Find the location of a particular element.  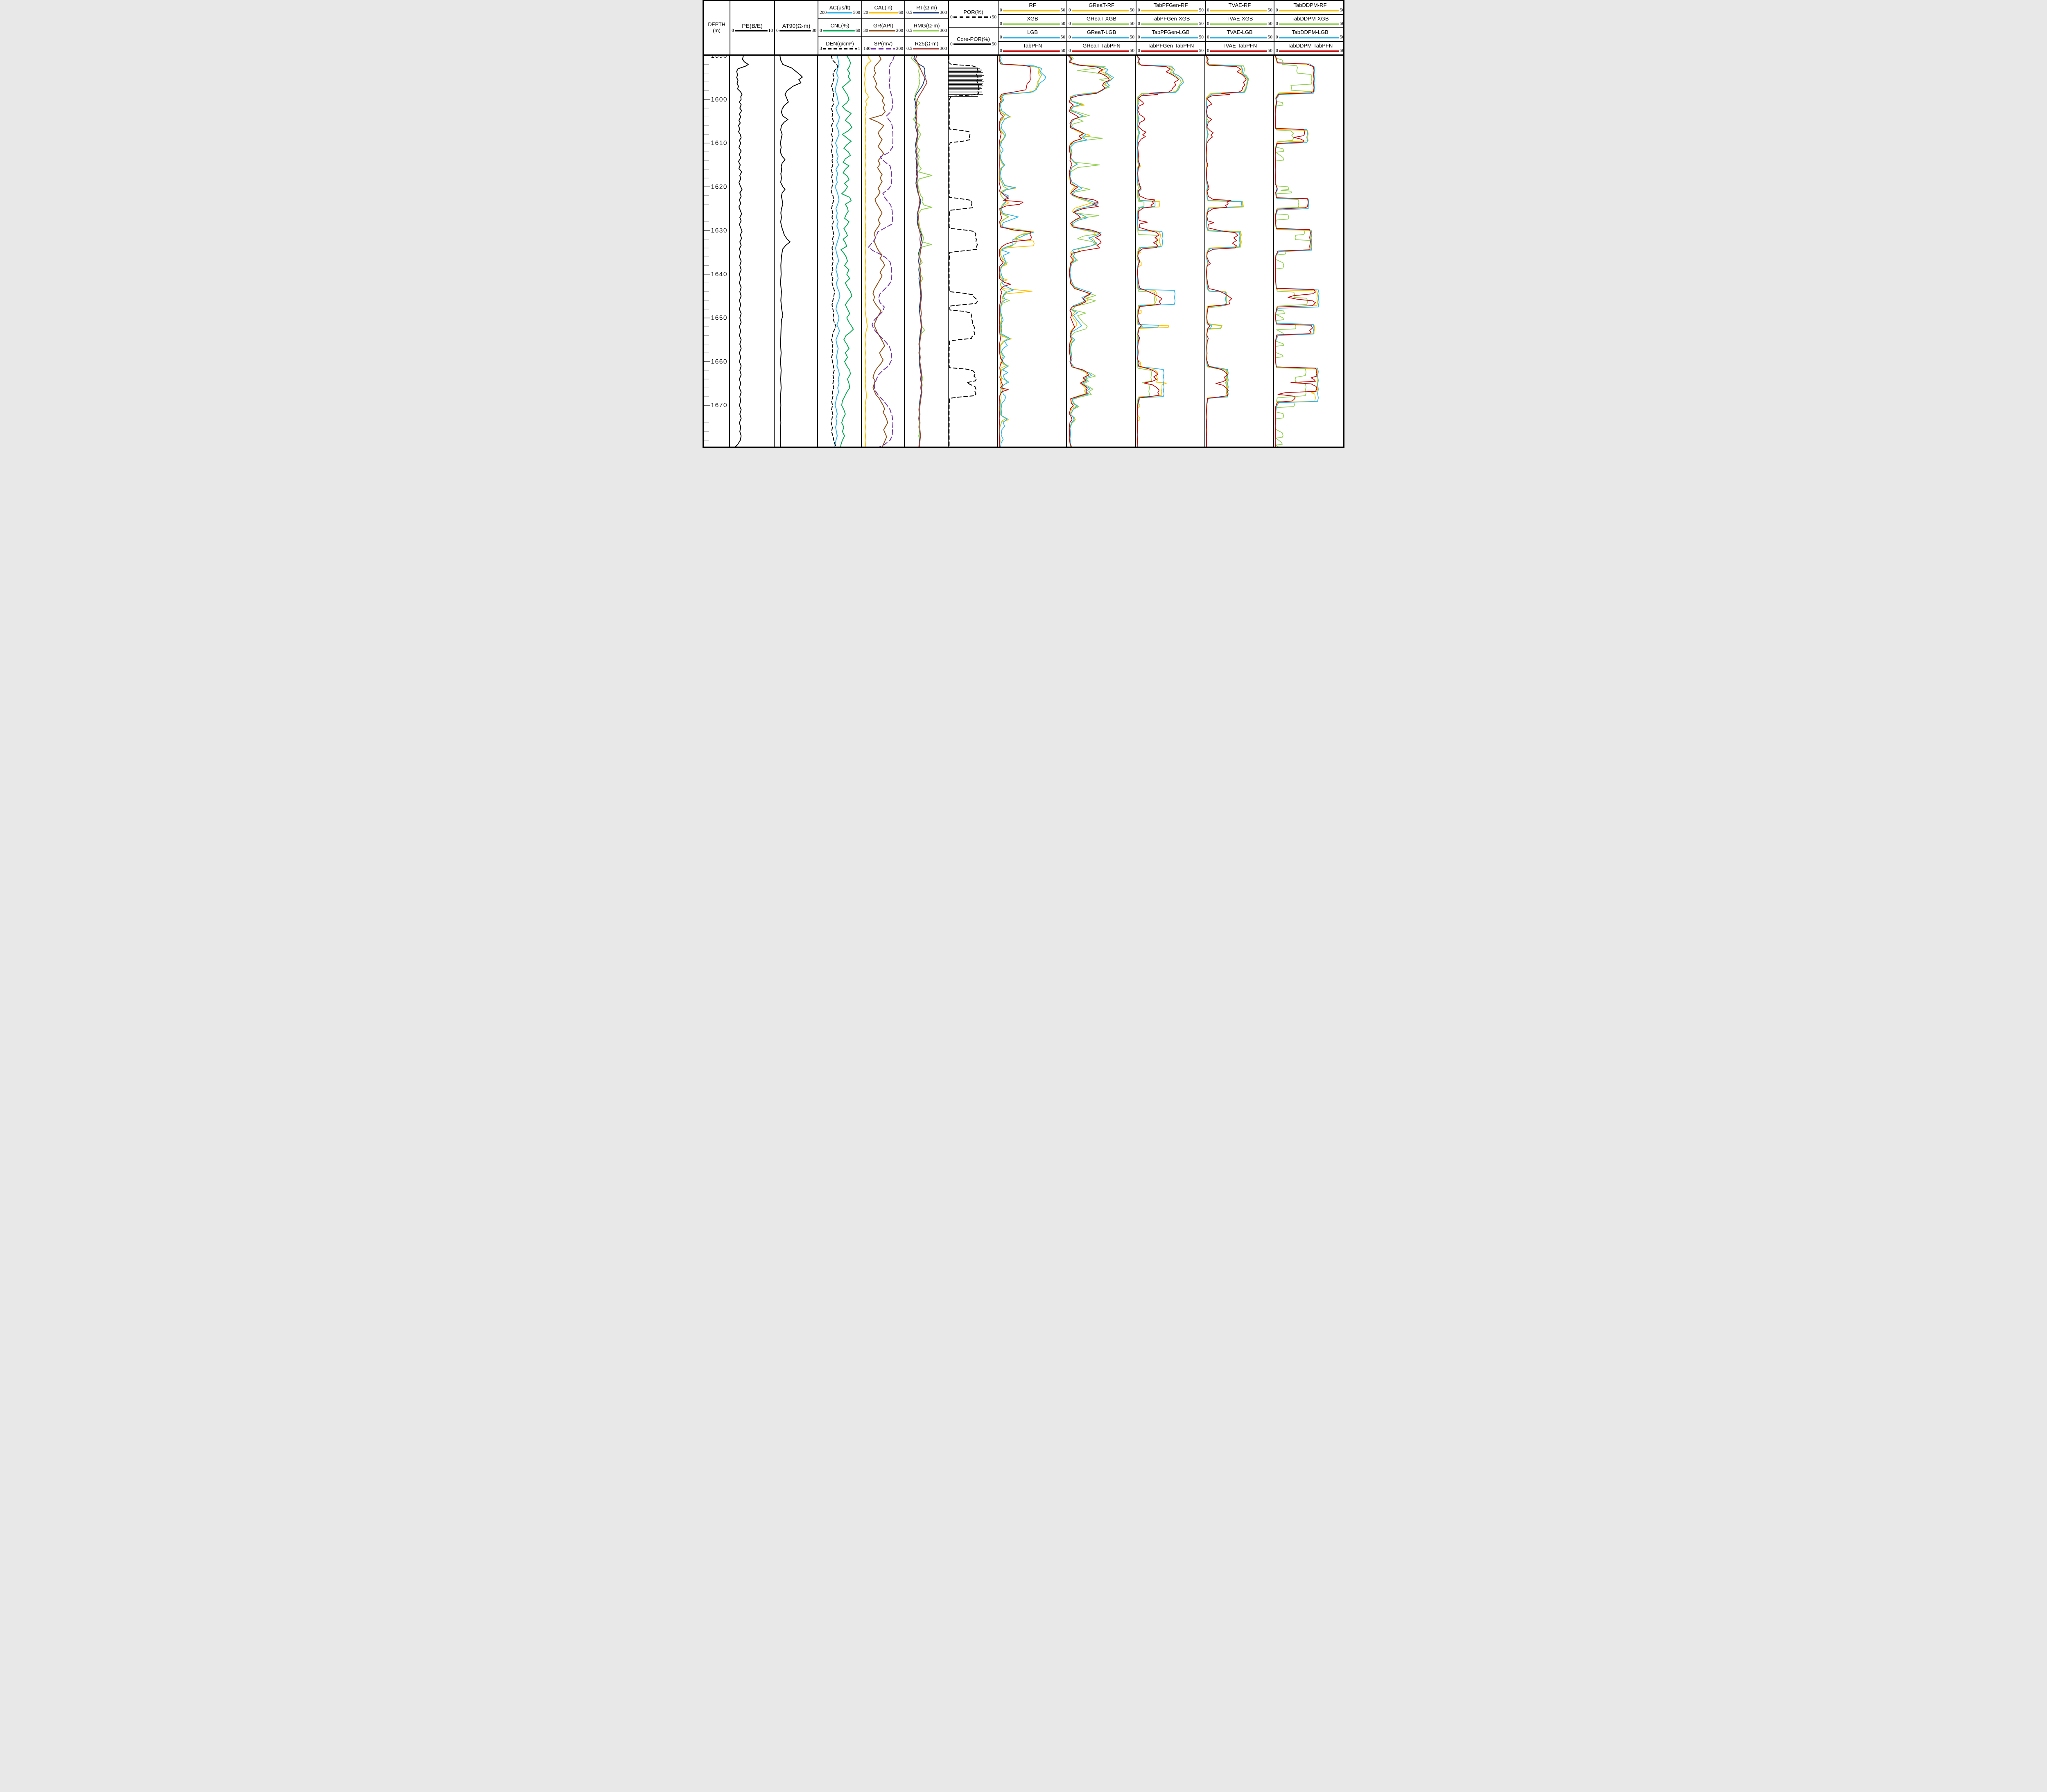

header-cell-GReaT-XGB: GReaT-XGB 0 50 is located at coordinates (1101, 21).